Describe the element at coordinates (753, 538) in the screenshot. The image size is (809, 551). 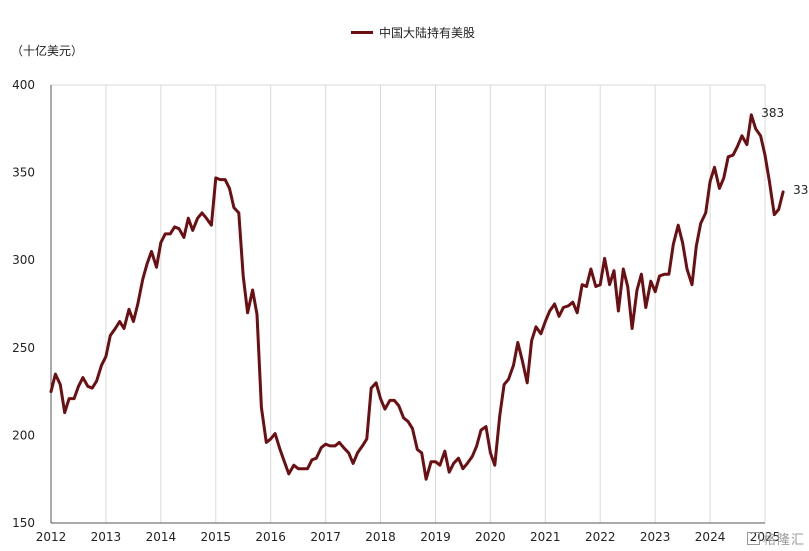
I see `watermark-logo-icon` at that location.